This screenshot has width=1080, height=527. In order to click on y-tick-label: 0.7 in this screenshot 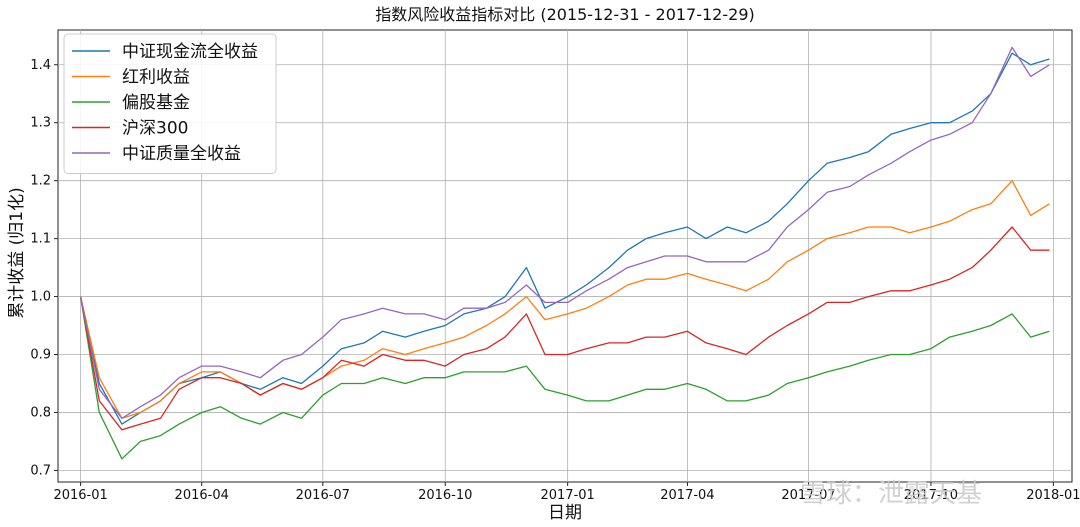, I will do `click(40, 470)`.